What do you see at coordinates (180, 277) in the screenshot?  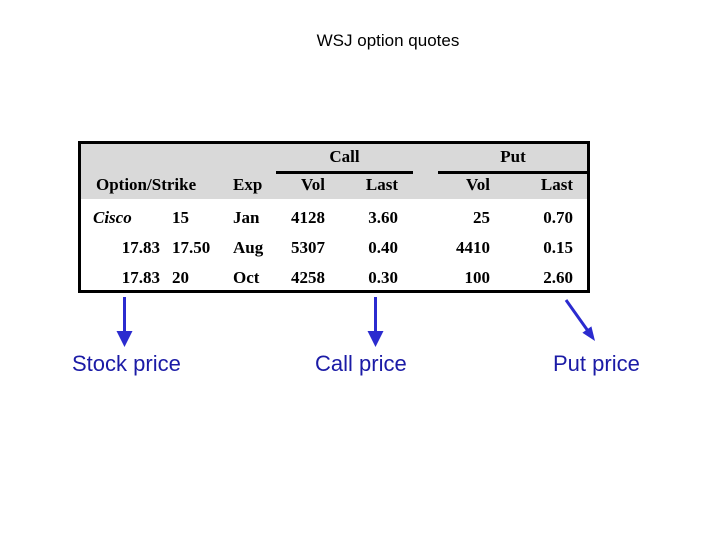 I see `table-cell-strike: 20` at bounding box center [180, 277].